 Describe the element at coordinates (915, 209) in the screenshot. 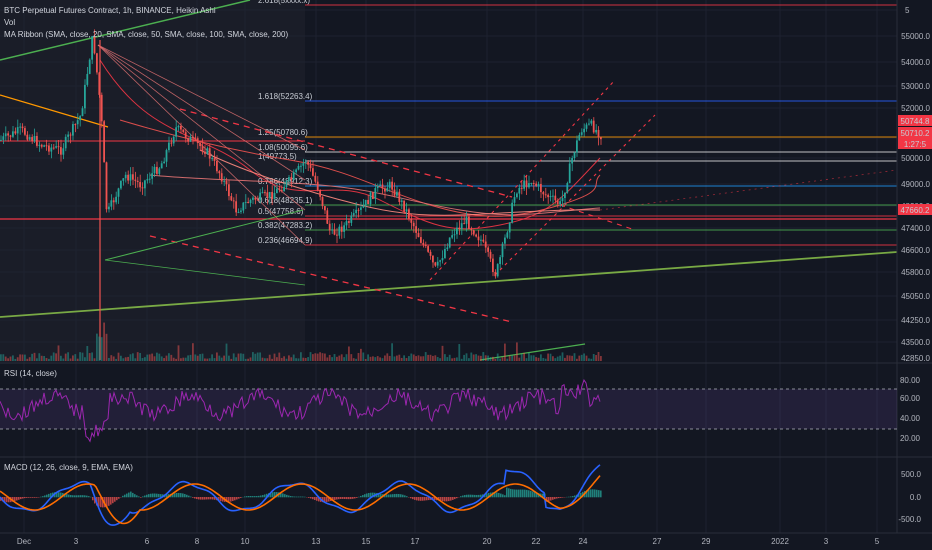

I see `price-badge` at that location.